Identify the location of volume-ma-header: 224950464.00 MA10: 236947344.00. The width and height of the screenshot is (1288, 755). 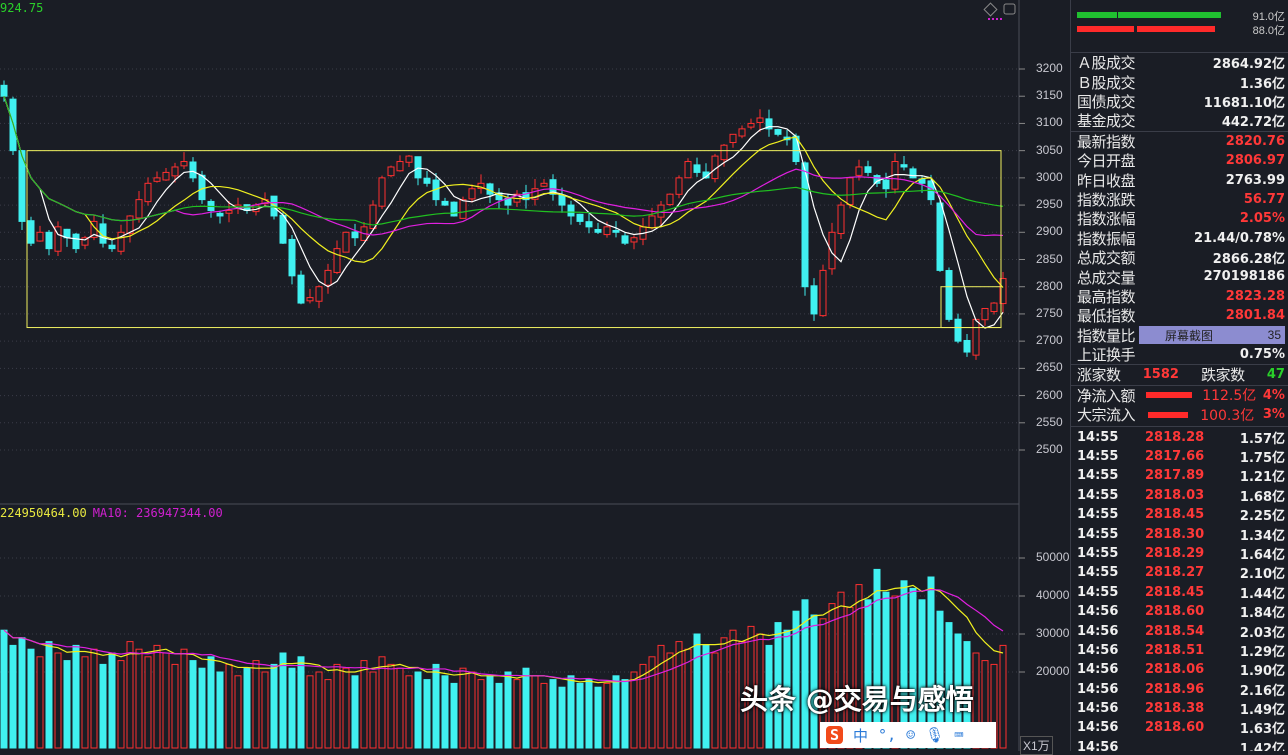
(111, 513).